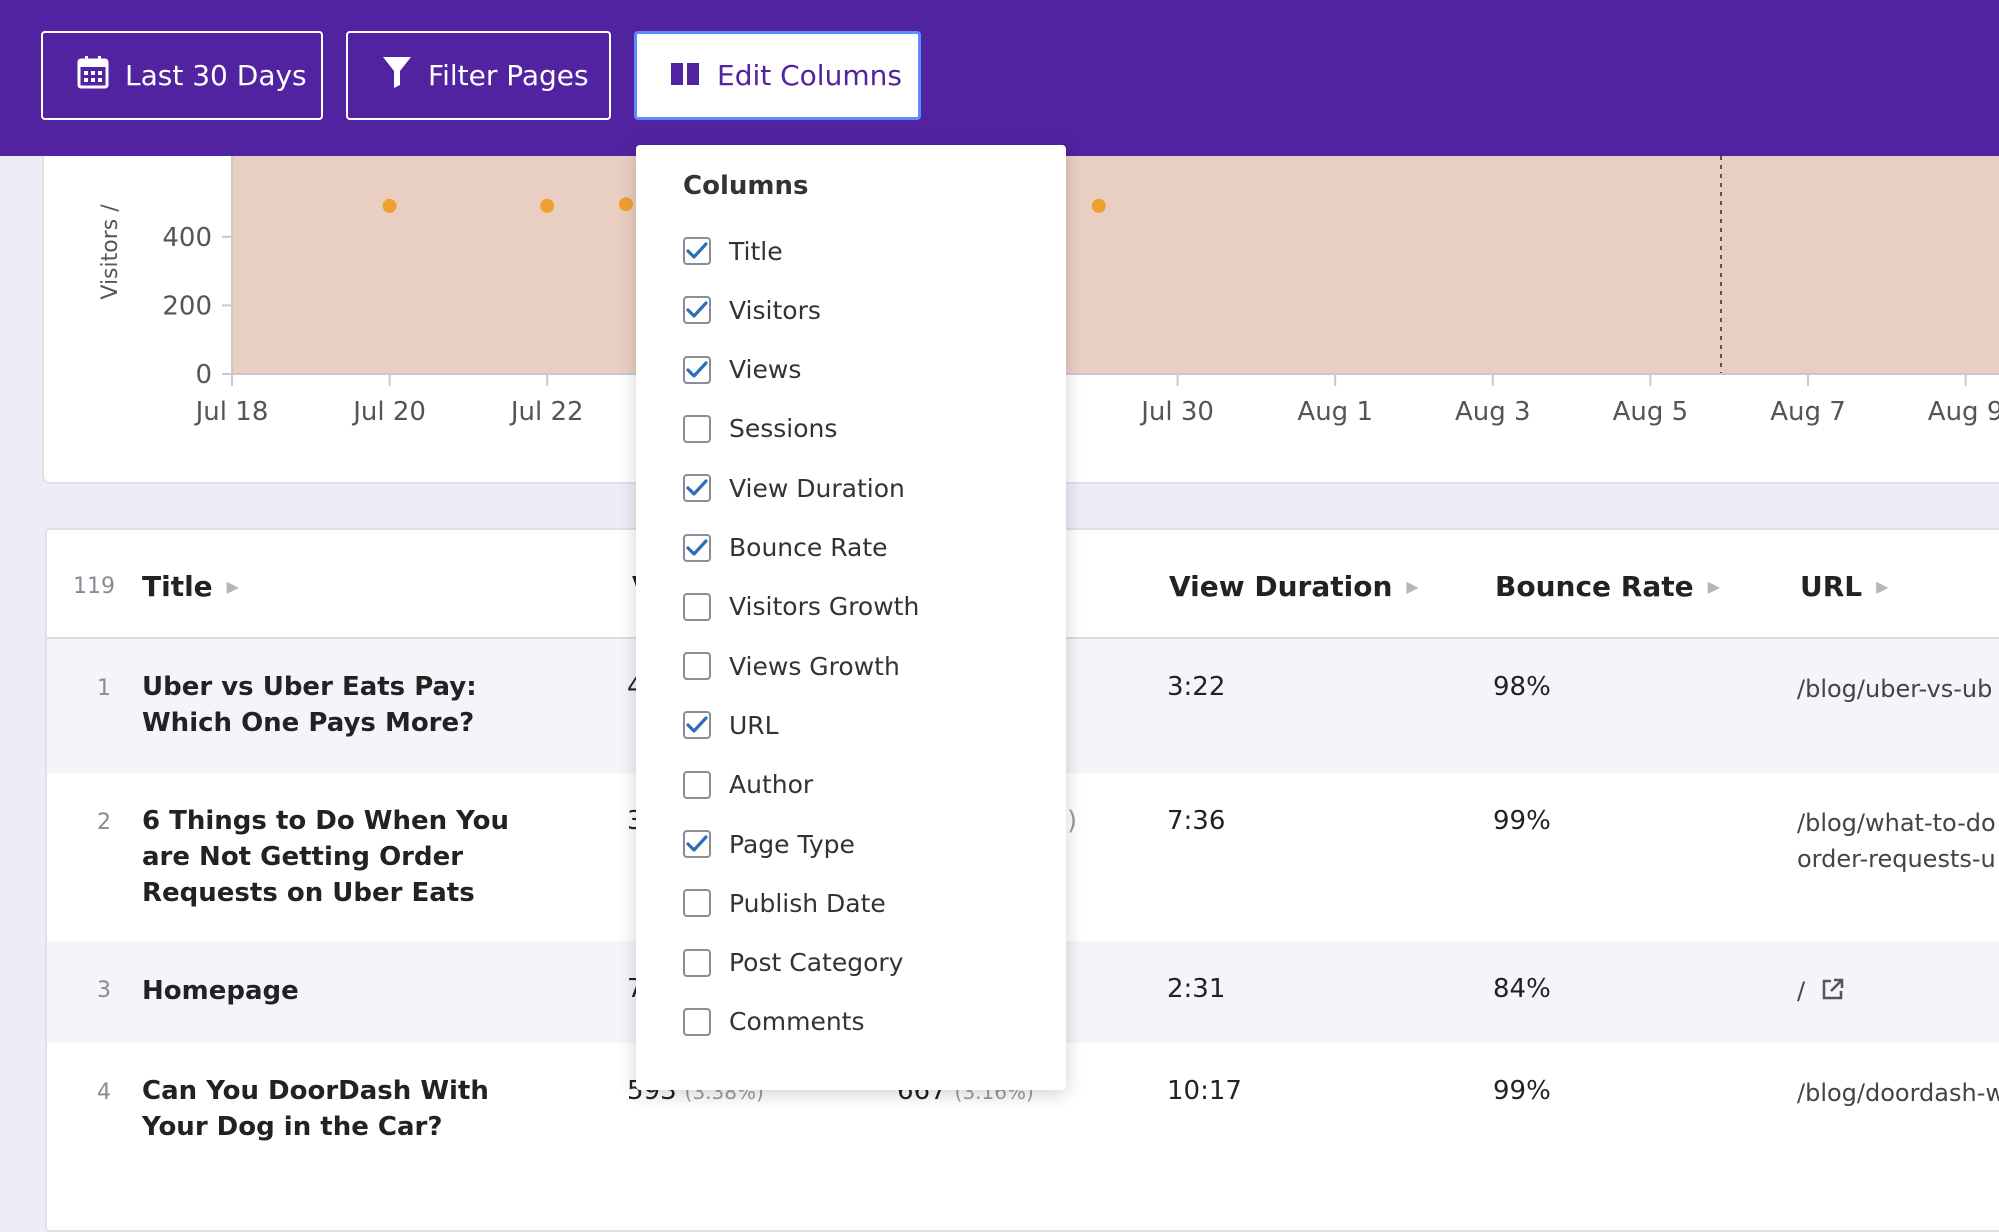  I want to click on column-option-sessions: Sessions, so click(760, 429).